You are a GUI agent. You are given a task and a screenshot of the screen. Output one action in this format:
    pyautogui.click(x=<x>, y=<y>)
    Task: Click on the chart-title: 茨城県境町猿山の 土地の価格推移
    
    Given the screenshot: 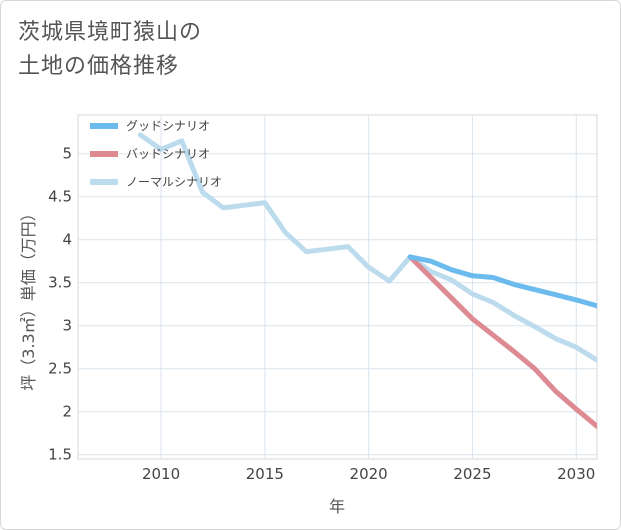 What is the action you would take?
    pyautogui.click(x=110, y=50)
    